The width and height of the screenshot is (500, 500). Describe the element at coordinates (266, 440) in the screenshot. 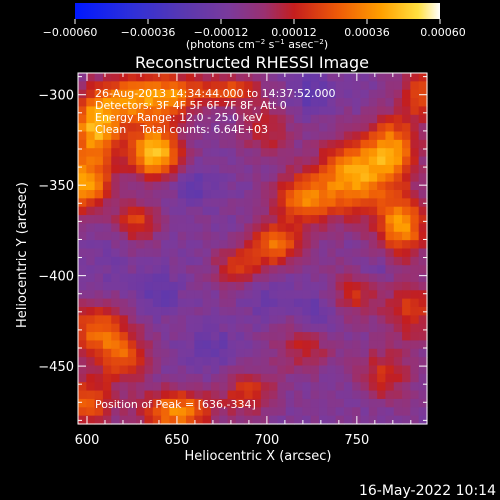

I see `x-tick-label: 700` at that location.